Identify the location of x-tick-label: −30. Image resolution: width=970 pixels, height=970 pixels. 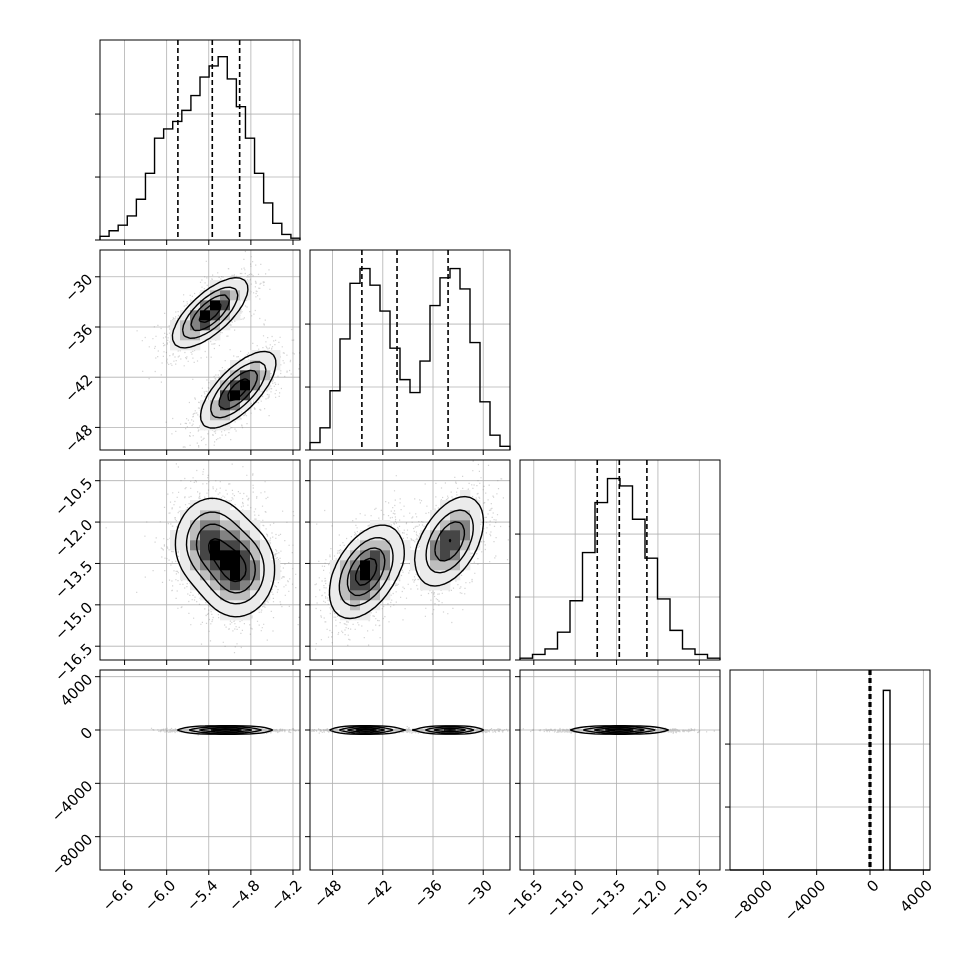
(478, 893).